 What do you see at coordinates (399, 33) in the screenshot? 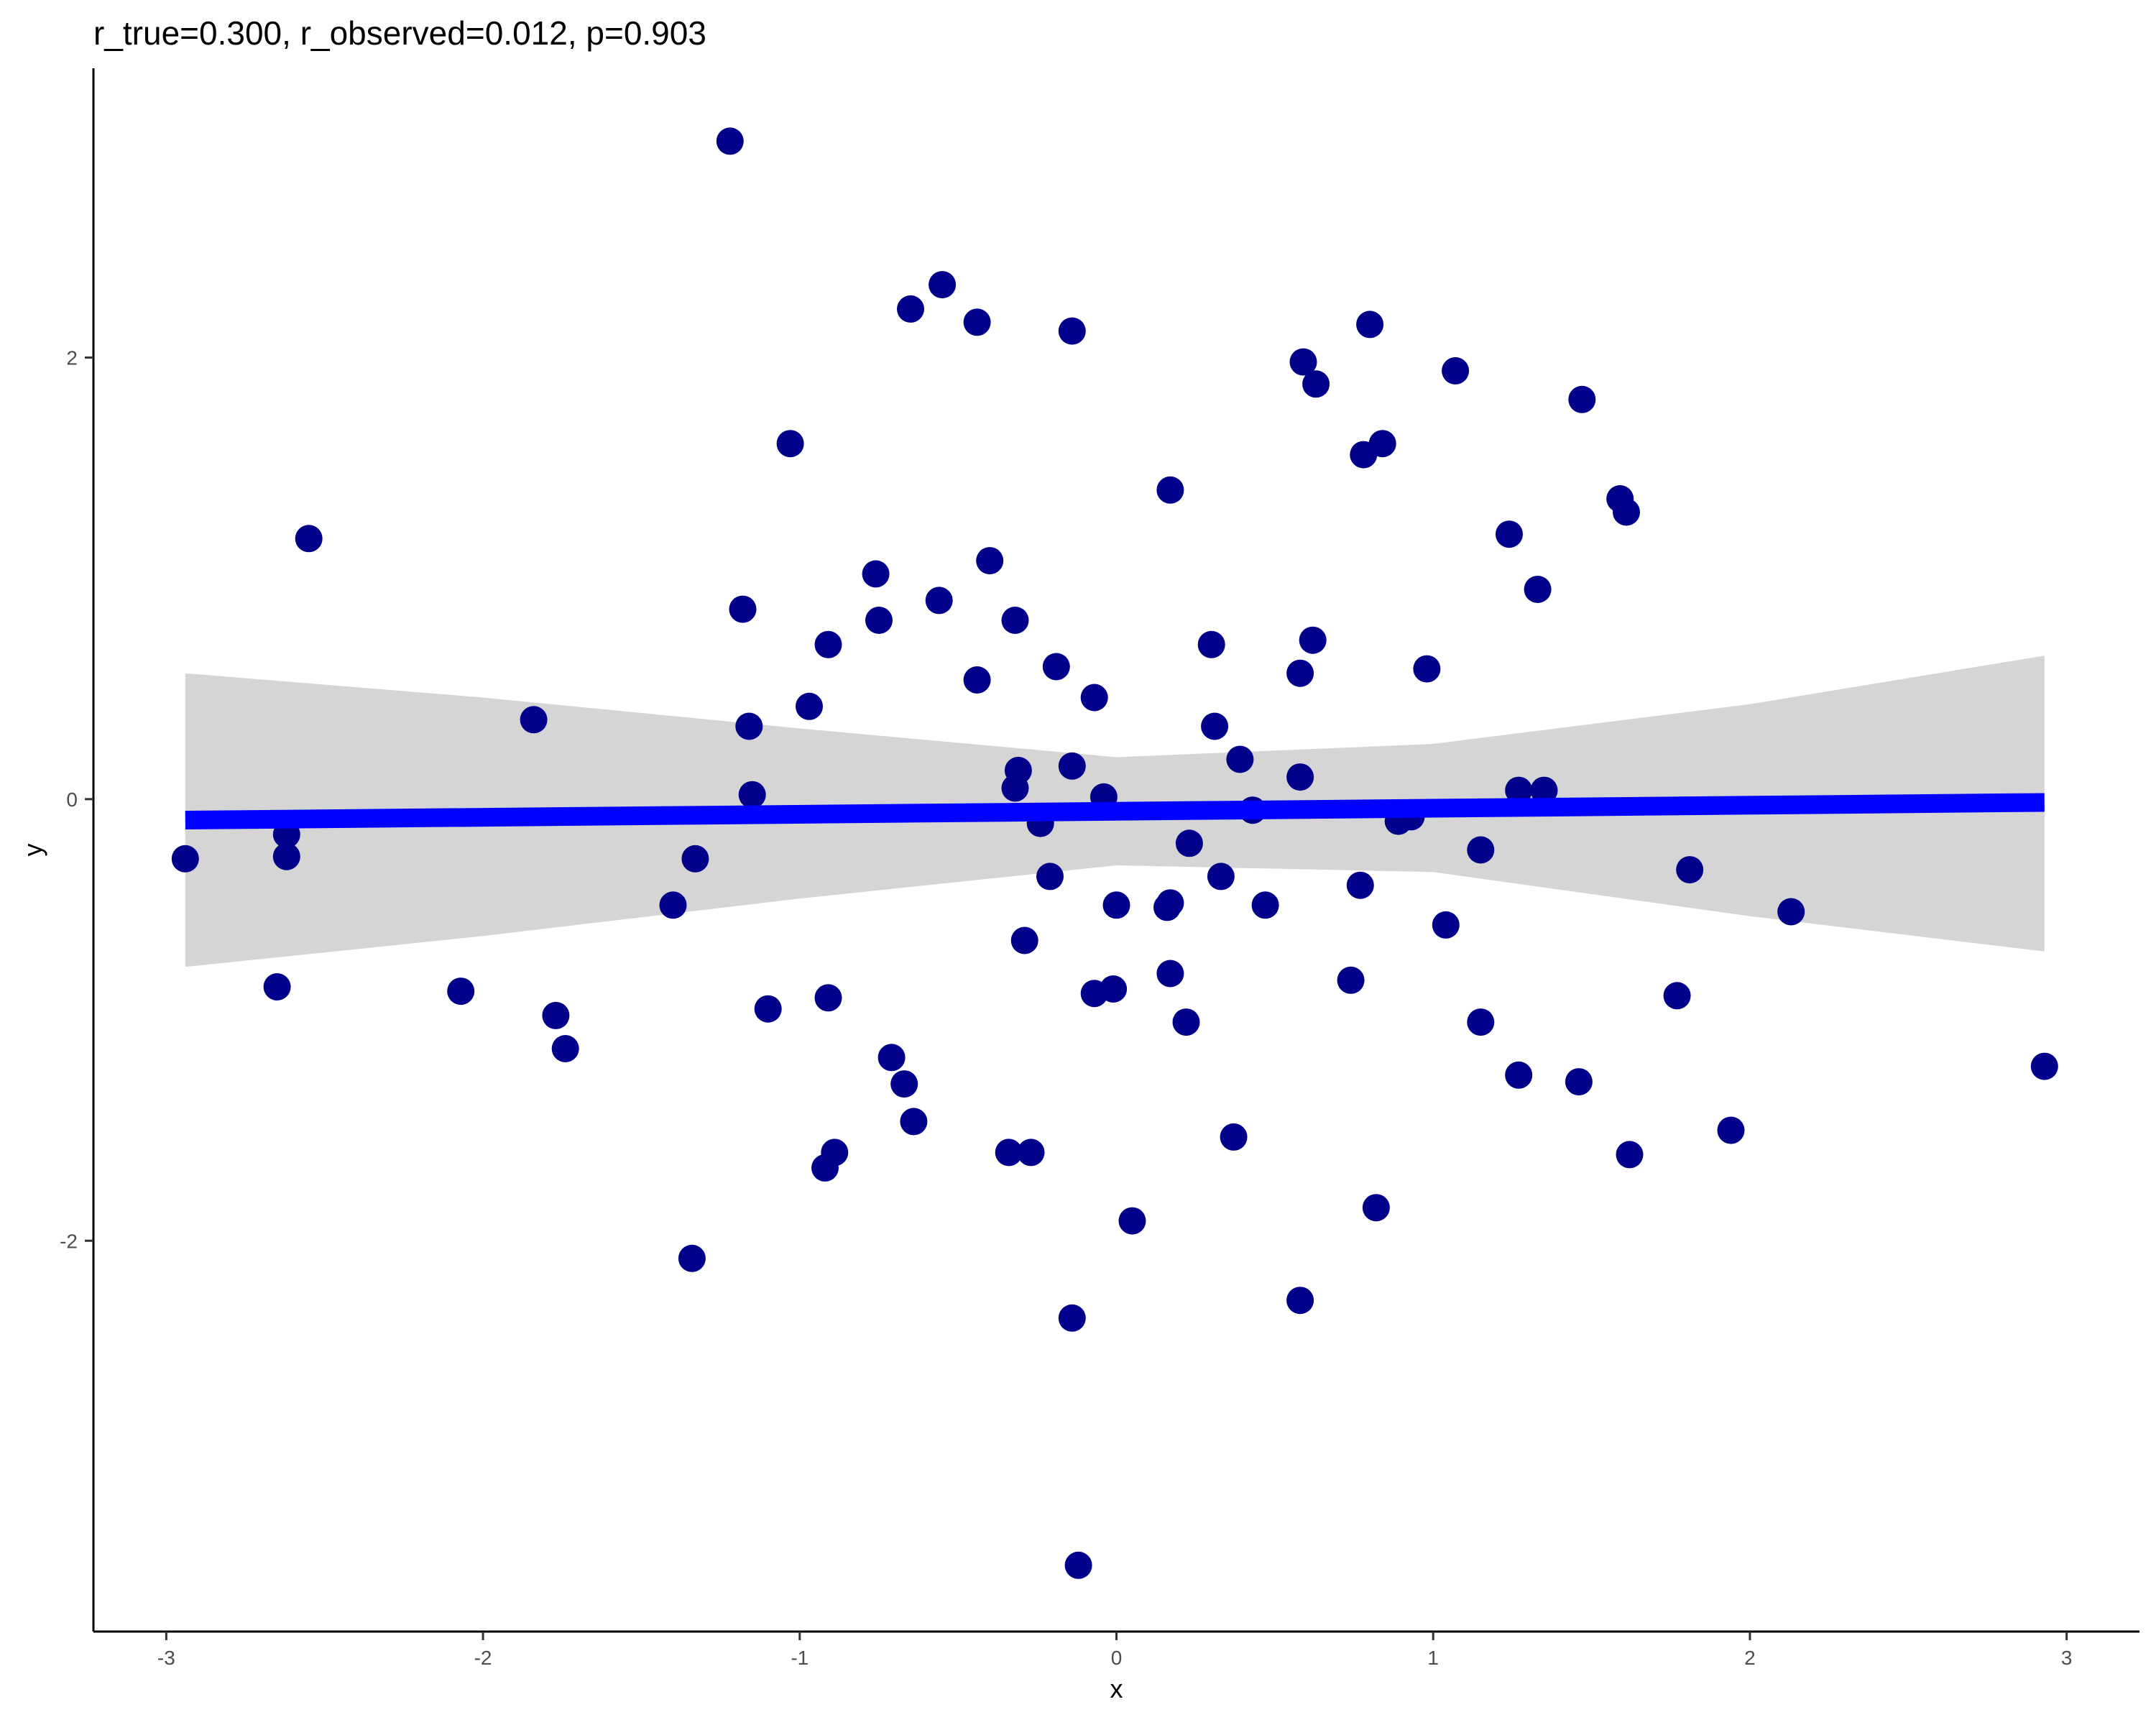
I see `chart-title: r_true=0.300, r_observed=0.012, p=0.903` at bounding box center [399, 33].